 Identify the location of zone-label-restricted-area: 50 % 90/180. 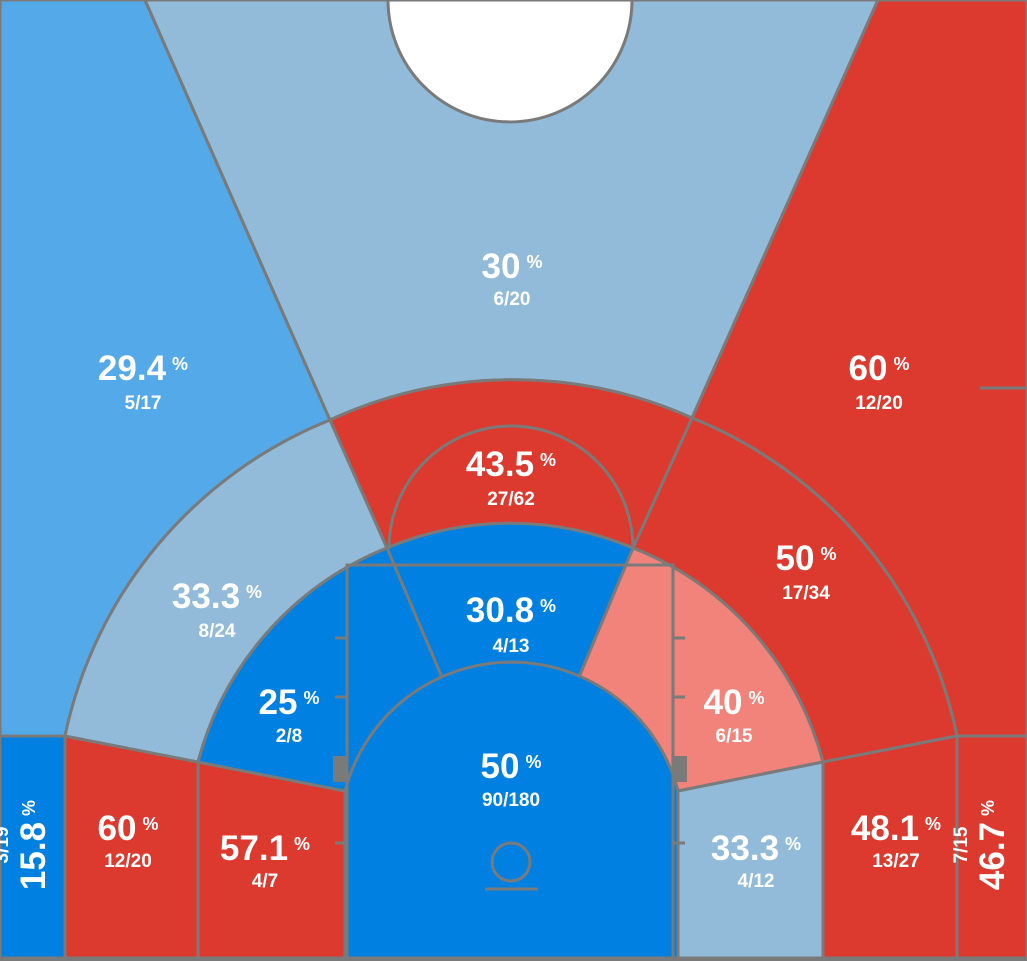
(511, 779).